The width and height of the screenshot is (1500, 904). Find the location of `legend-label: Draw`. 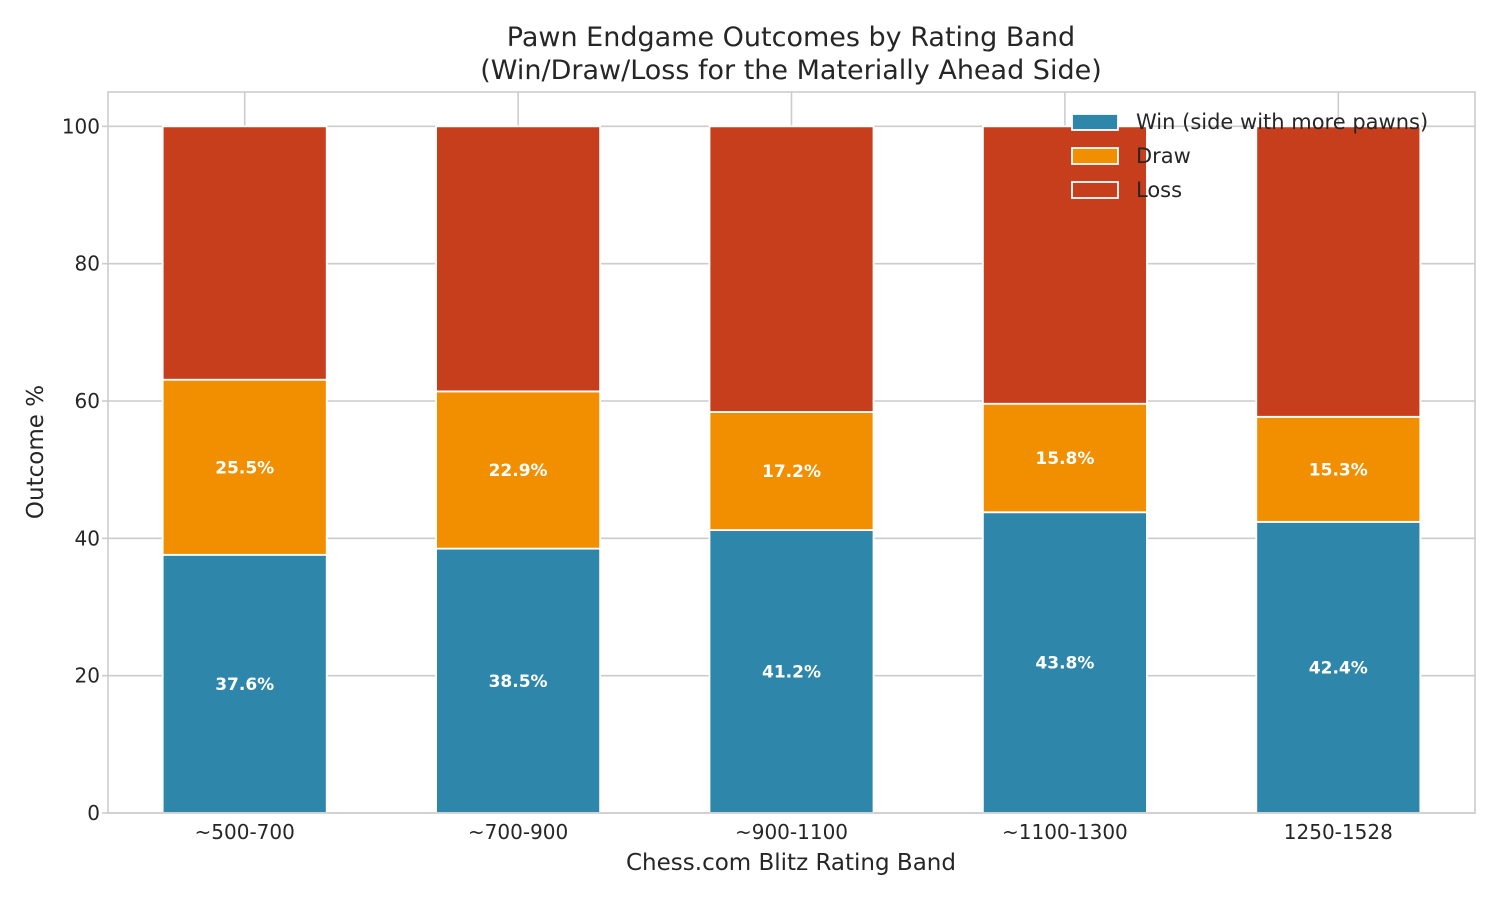

legend-label: Draw is located at coordinates (1163, 156).